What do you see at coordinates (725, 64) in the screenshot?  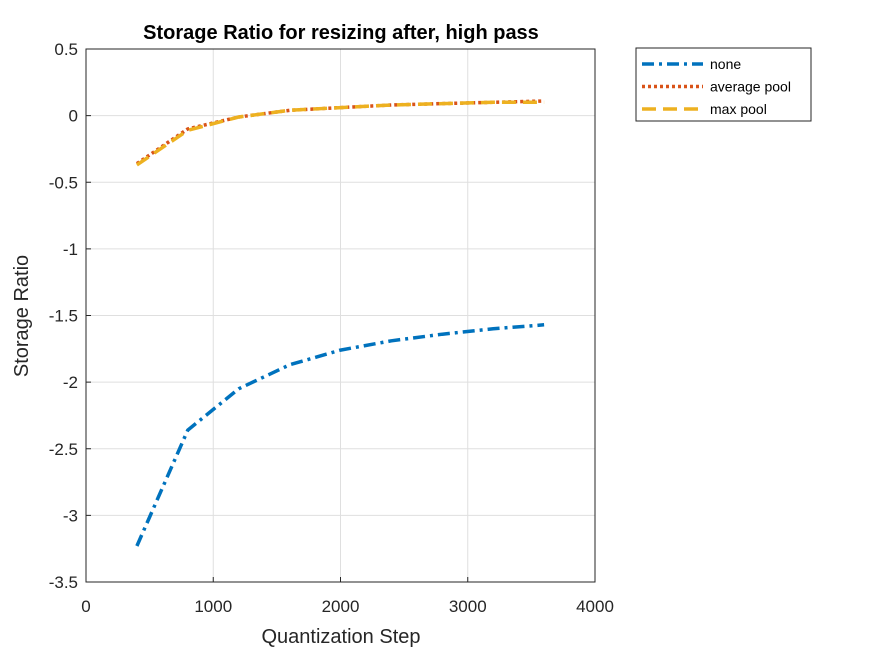 I see `legend-label: none` at bounding box center [725, 64].